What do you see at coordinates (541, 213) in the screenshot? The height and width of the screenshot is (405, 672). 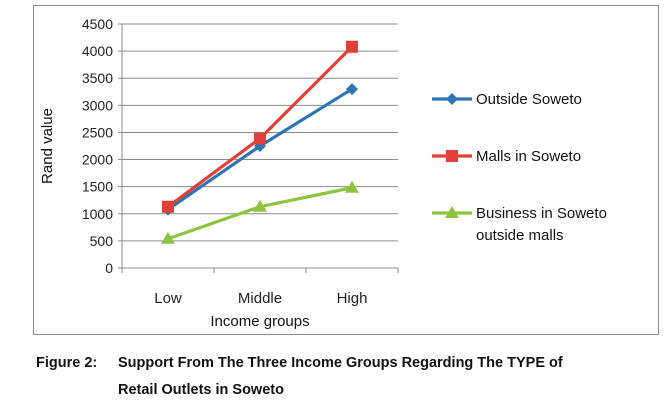 I see `legend-label-2: Business in Soweto` at bounding box center [541, 213].